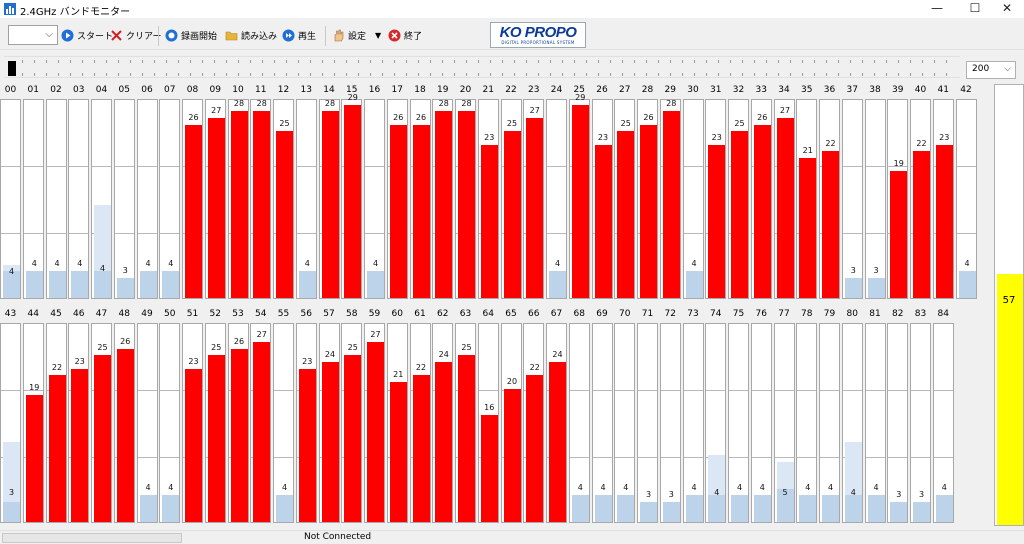 Image resolution: width=1024 pixels, height=544 pixels. Describe the element at coordinates (158, 36) in the screenshot. I see `toolbar-separator` at that location.